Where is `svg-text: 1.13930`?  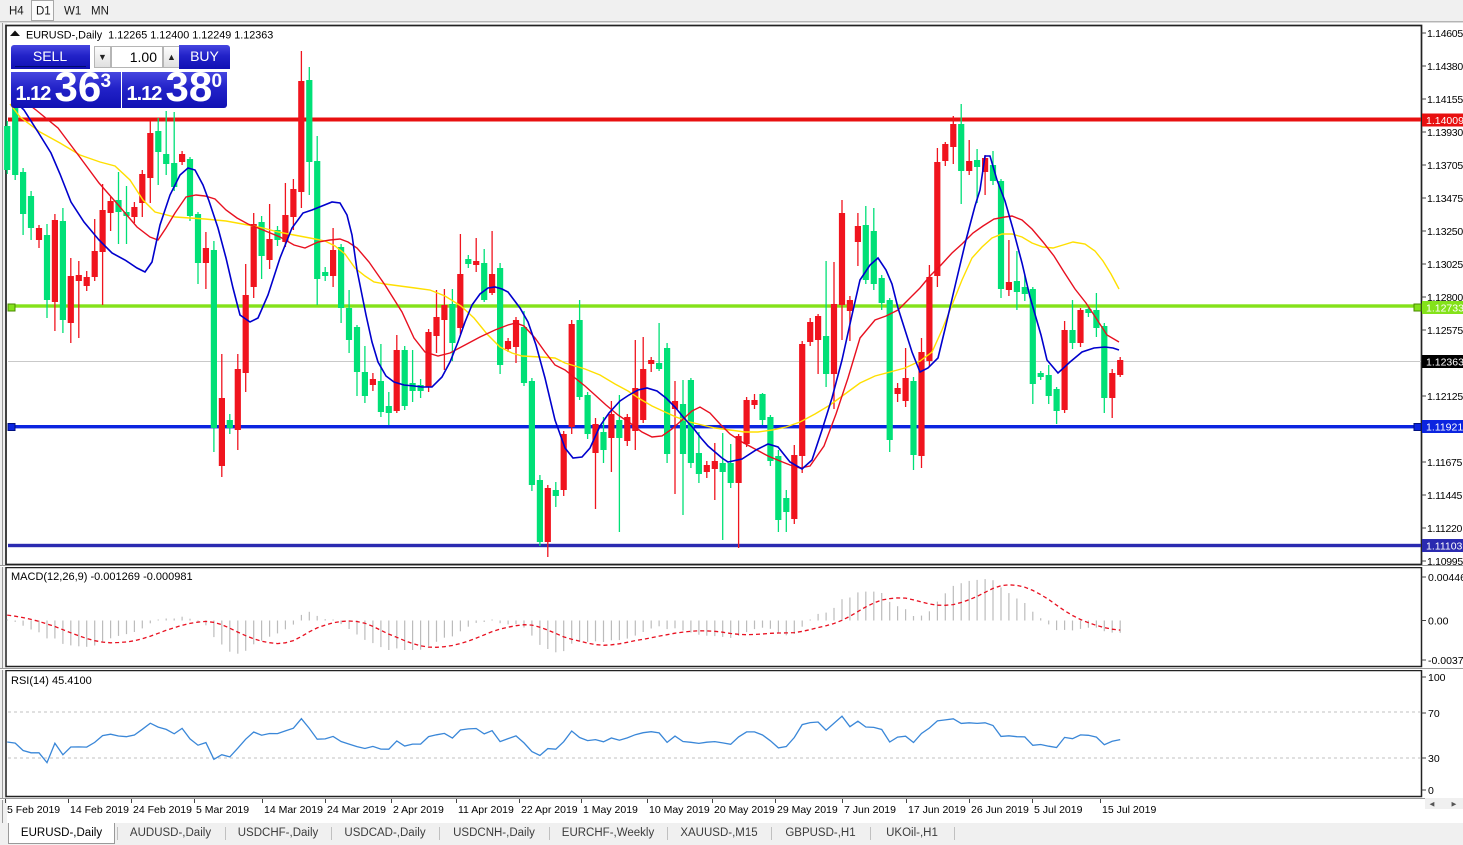
svg-text: 1.13930 is located at coordinates (1445, 133).